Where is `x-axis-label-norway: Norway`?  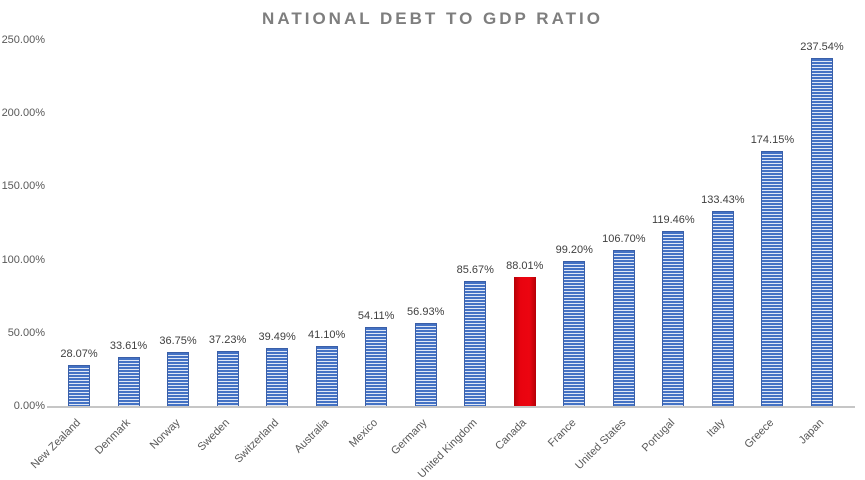
x-axis-label-norway: Norway is located at coordinates (165, 434).